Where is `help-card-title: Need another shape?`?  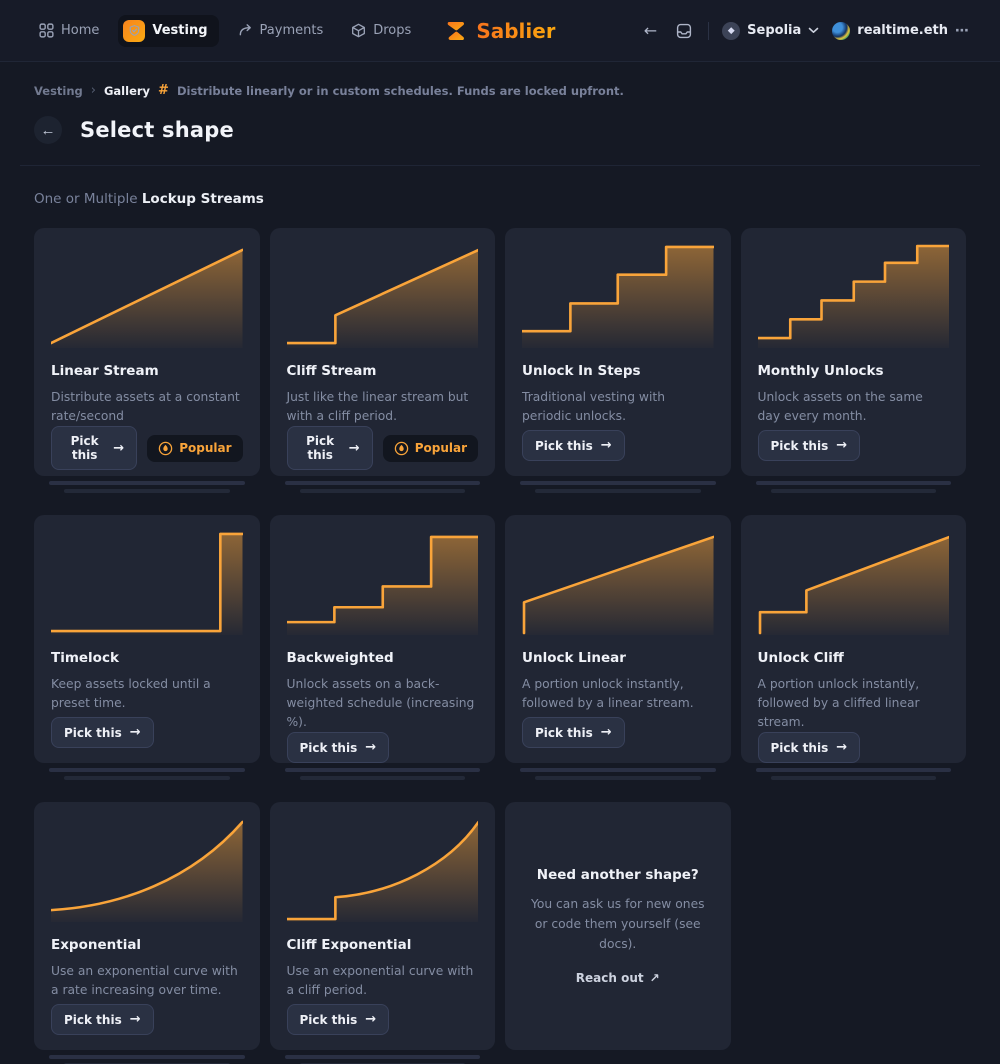
help-card-title: Need another shape? is located at coordinates (617, 875).